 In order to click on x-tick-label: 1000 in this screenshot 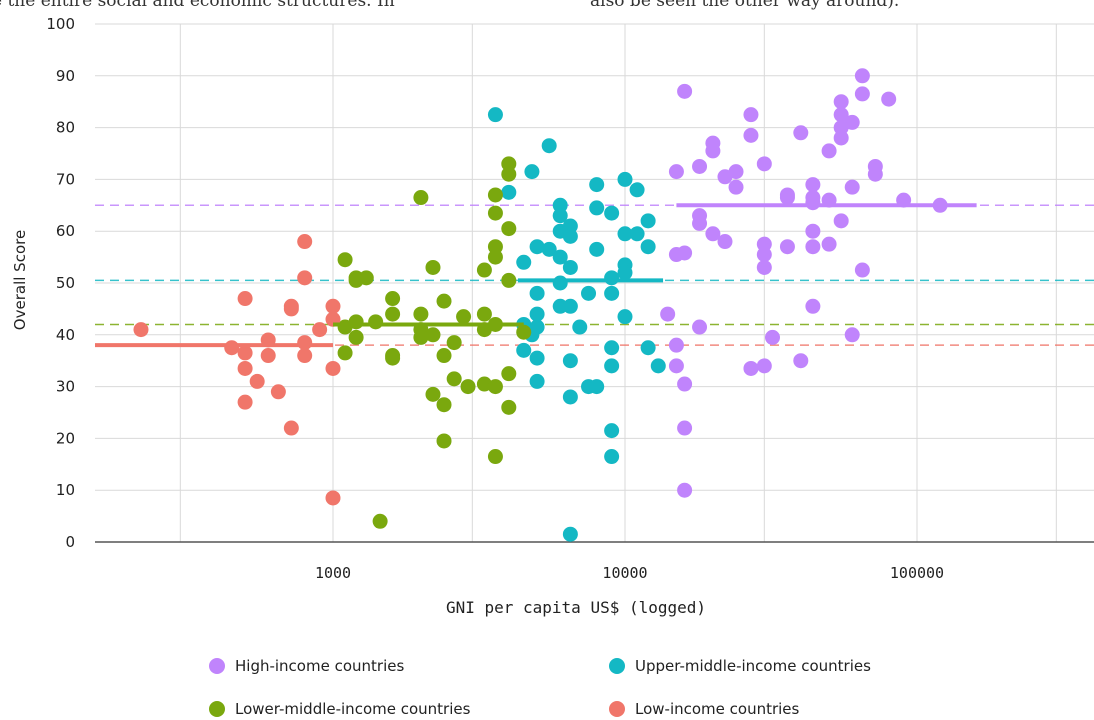, I will do `click(333, 573)`.